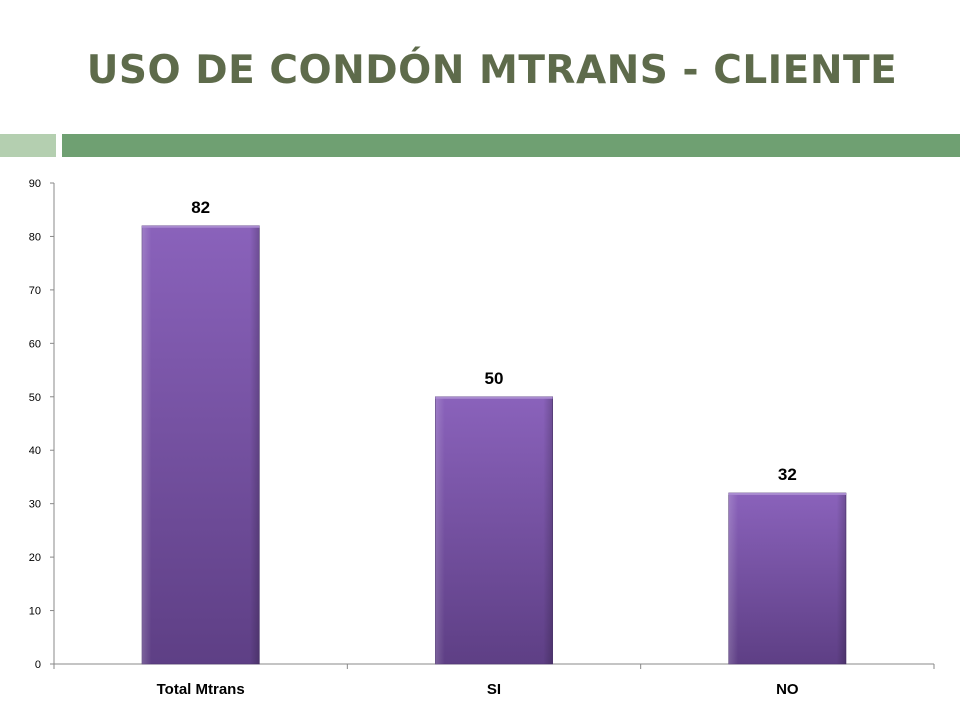 This screenshot has height=720, width=960. What do you see at coordinates (35, 451) in the screenshot?
I see `y-tick-label: 40` at bounding box center [35, 451].